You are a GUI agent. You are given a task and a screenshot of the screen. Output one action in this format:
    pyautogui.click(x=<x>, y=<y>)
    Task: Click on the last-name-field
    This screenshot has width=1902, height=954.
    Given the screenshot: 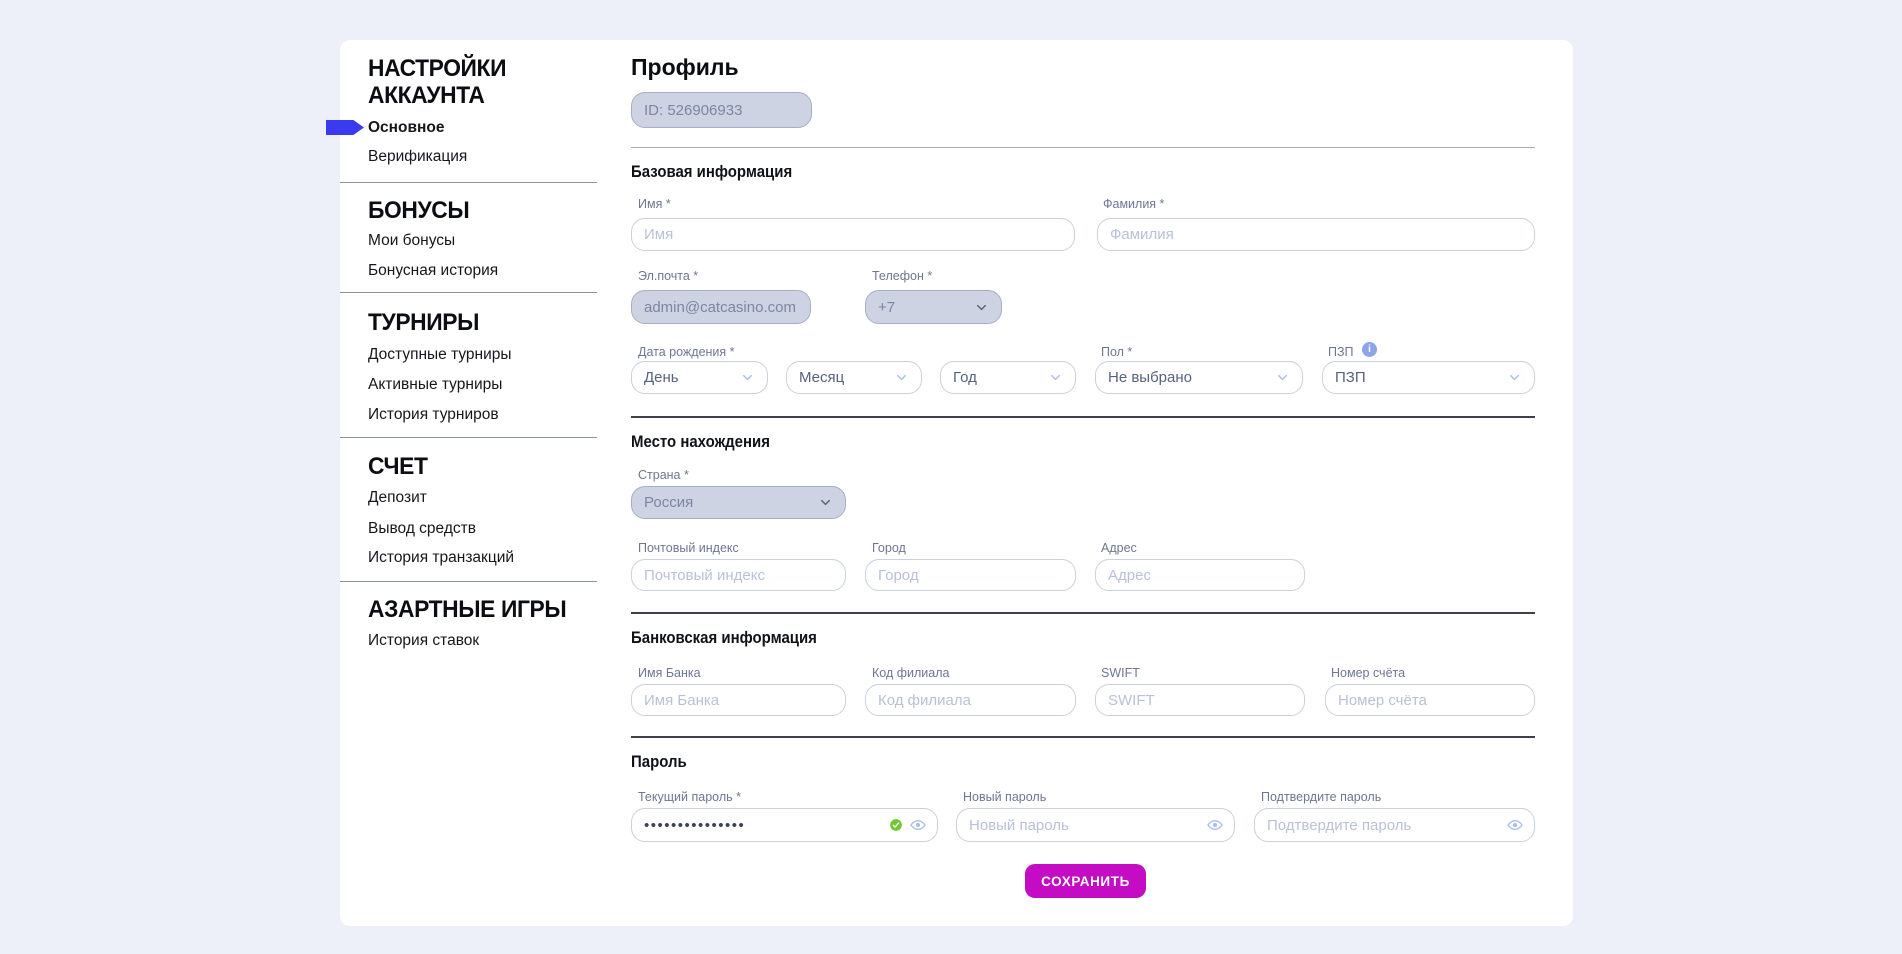 What is the action you would take?
    pyautogui.click(x=1316, y=234)
    